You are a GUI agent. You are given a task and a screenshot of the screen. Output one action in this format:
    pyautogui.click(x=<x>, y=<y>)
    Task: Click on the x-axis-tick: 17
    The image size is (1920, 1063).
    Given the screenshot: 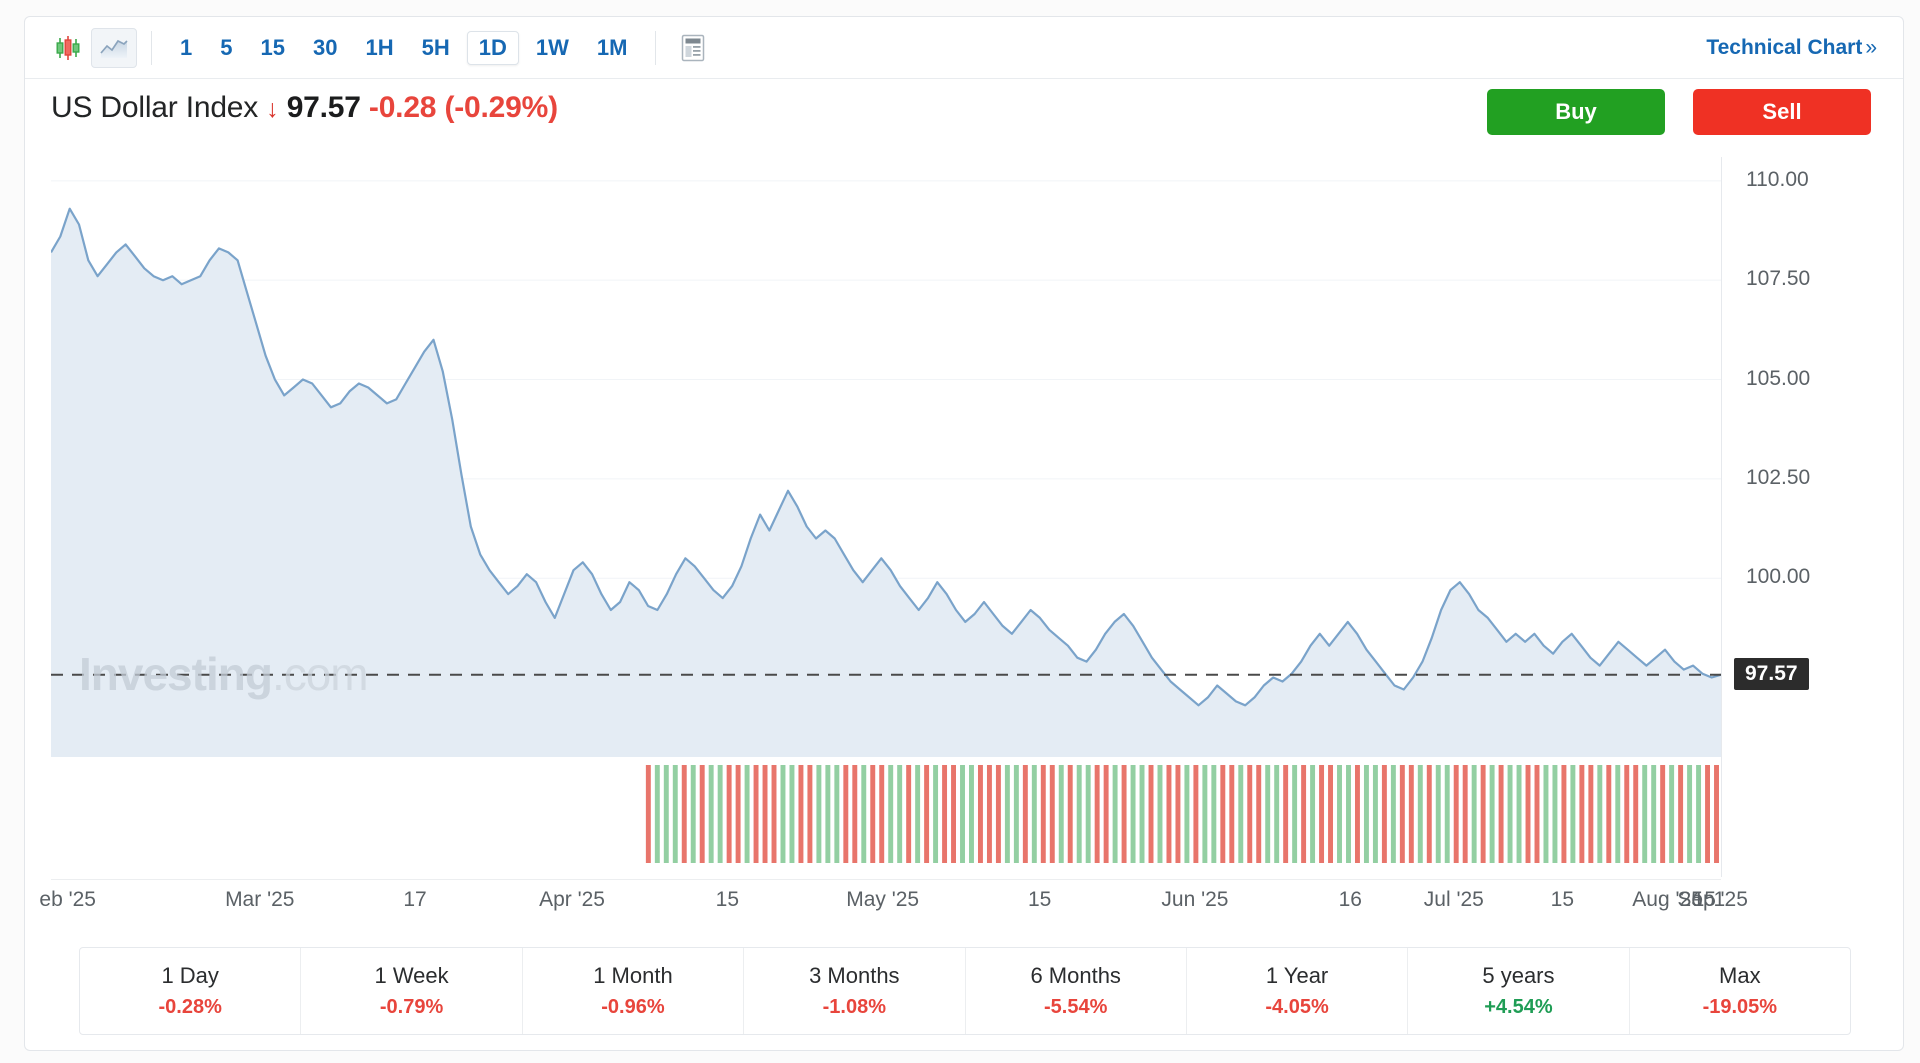 What is the action you would take?
    pyautogui.click(x=415, y=899)
    